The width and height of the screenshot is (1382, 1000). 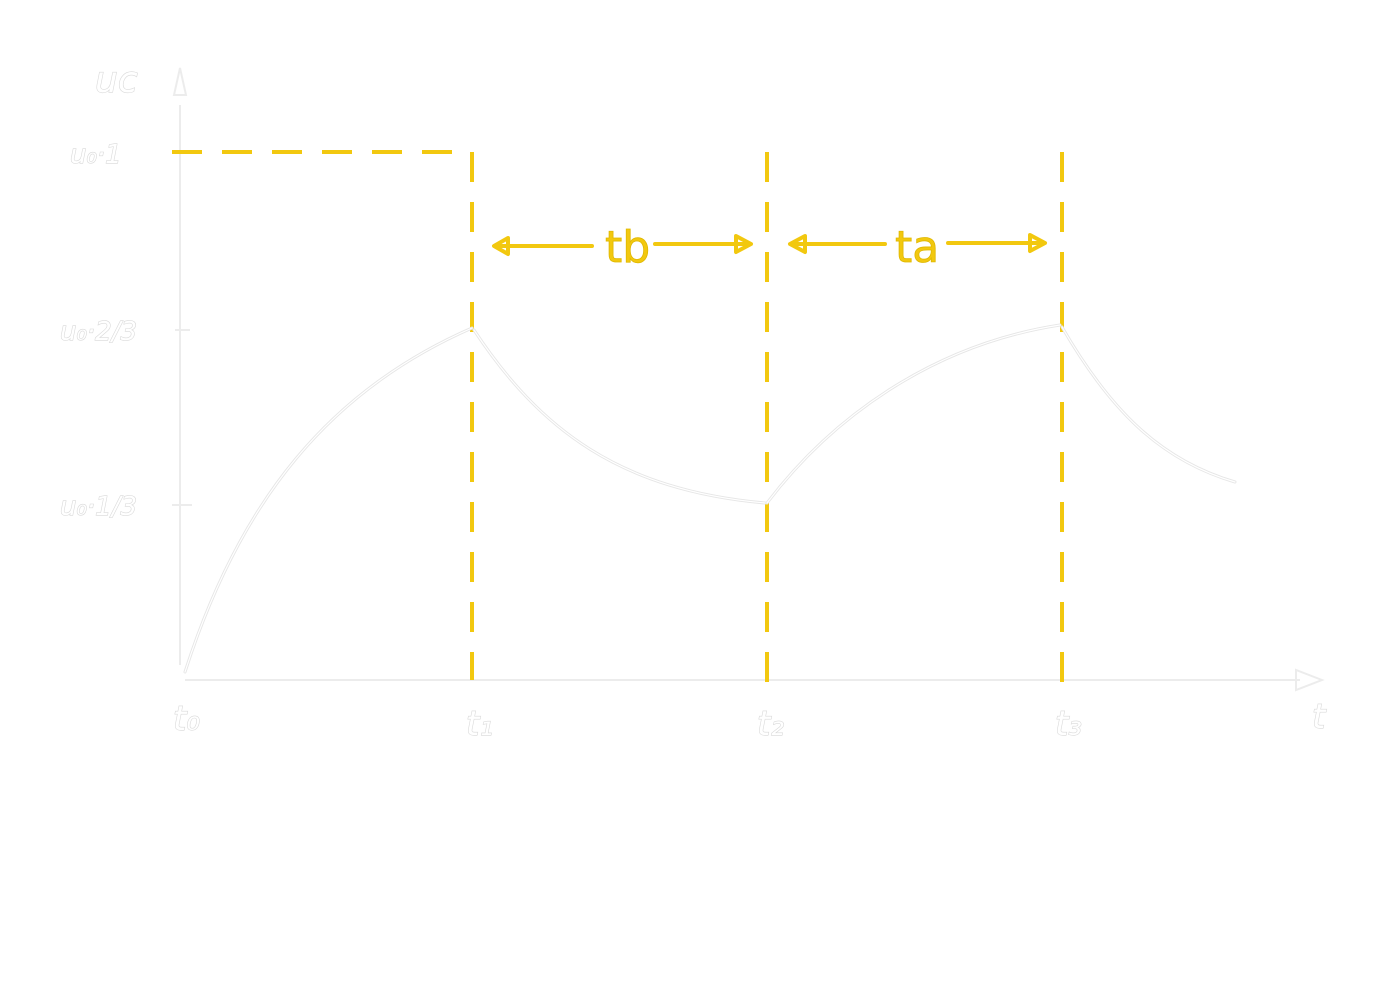 What do you see at coordinates (479, 724) in the screenshot?
I see `x-tick-label-t1: t₁` at bounding box center [479, 724].